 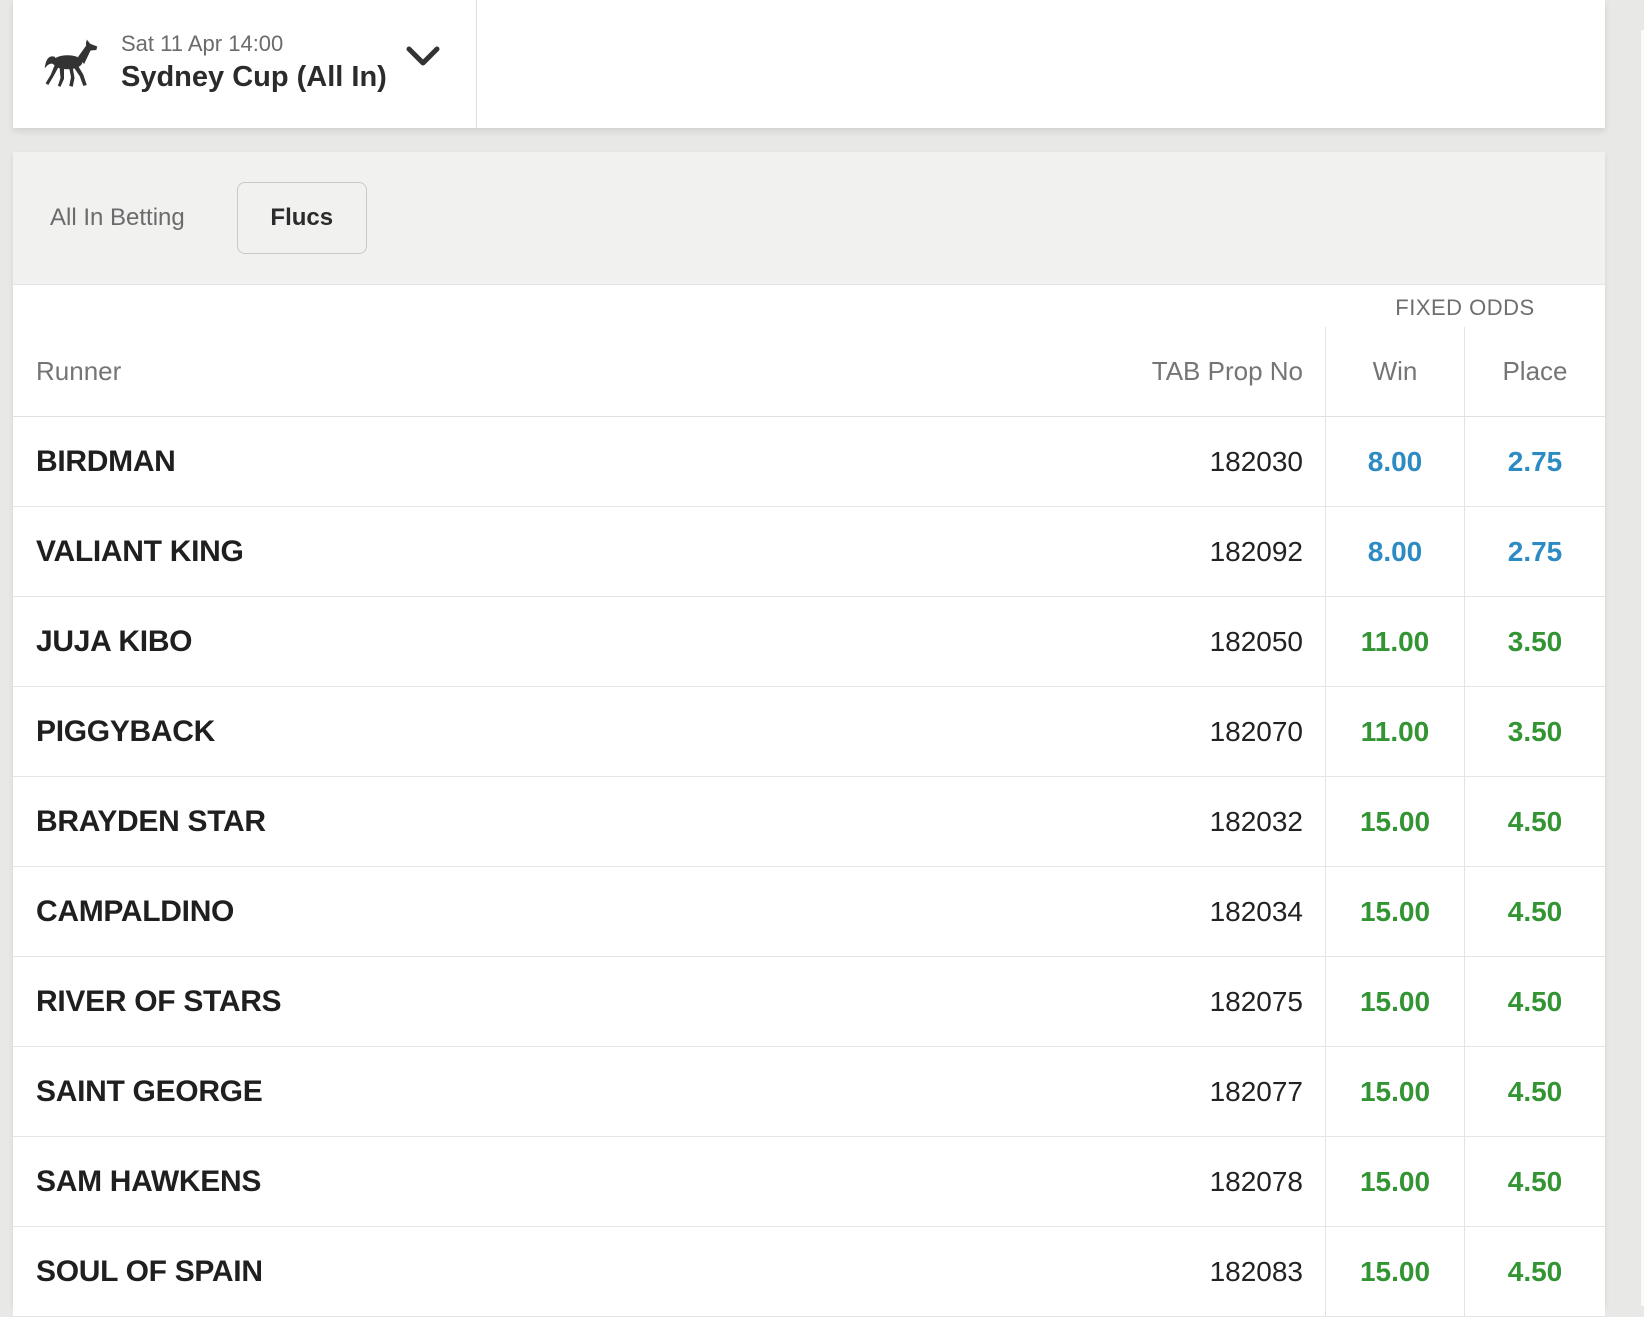 What do you see at coordinates (301, 218) in the screenshot?
I see `tab-flucs: Flucs` at bounding box center [301, 218].